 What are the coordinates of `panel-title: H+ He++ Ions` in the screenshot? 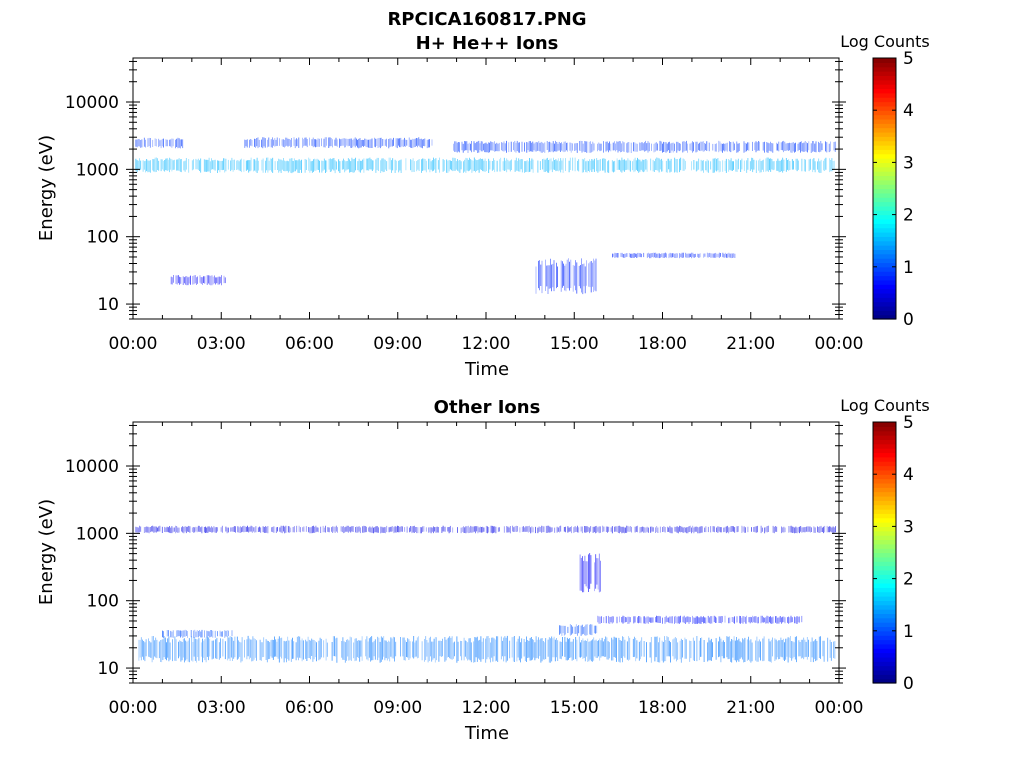 It's located at (487, 43).